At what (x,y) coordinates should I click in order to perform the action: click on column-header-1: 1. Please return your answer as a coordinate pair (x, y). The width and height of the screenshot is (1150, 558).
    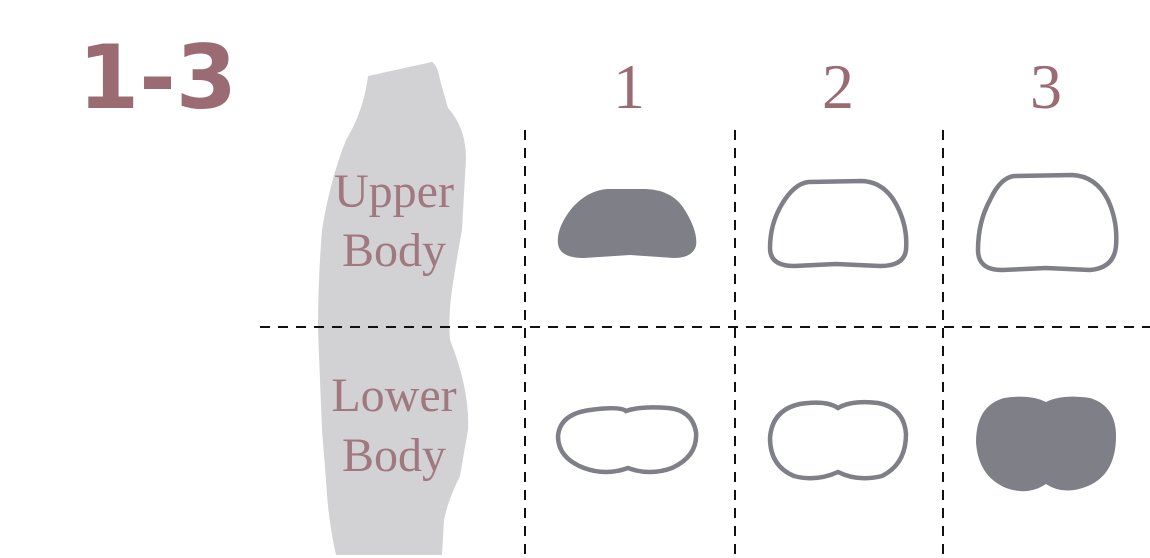
    Looking at the image, I should click on (629, 86).